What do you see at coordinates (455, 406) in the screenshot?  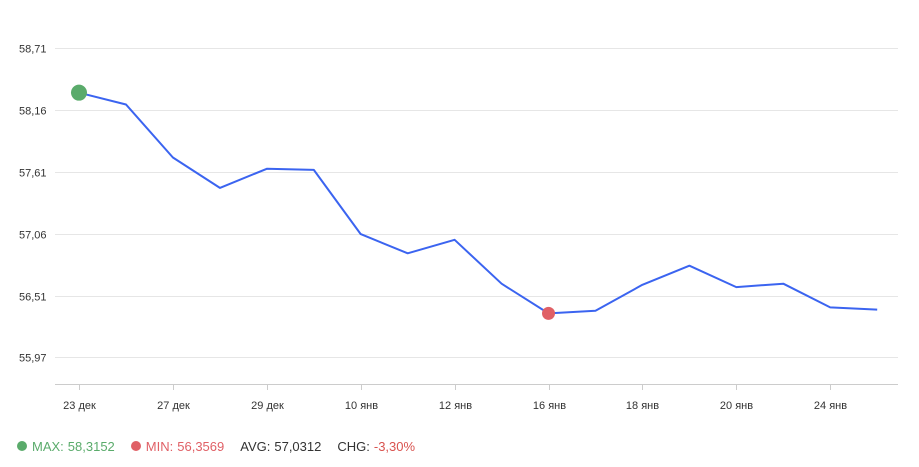 I see `x-tick-label: 12 янв` at bounding box center [455, 406].